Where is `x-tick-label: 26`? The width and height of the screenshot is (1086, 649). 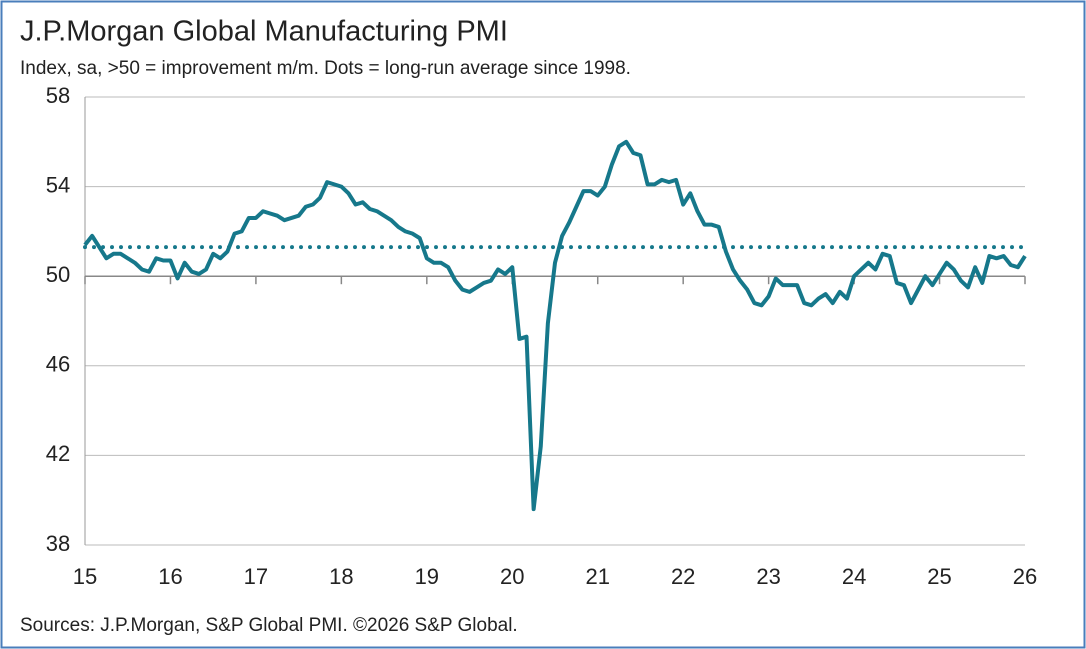 x-tick-label: 26 is located at coordinates (1025, 576).